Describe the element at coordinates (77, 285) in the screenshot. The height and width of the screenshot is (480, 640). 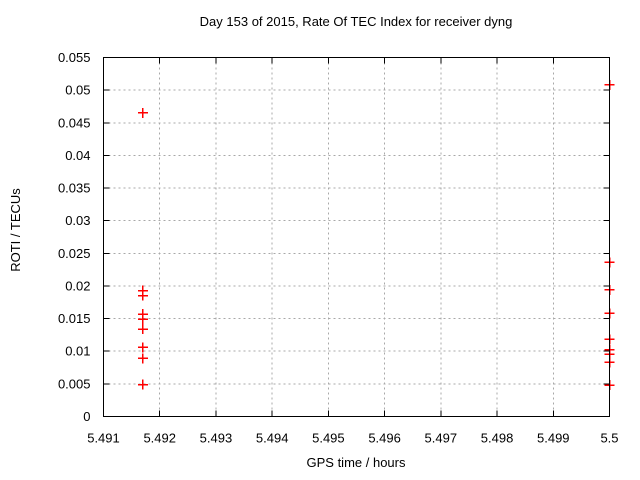
I see `y-tick-label: 0.02` at that location.